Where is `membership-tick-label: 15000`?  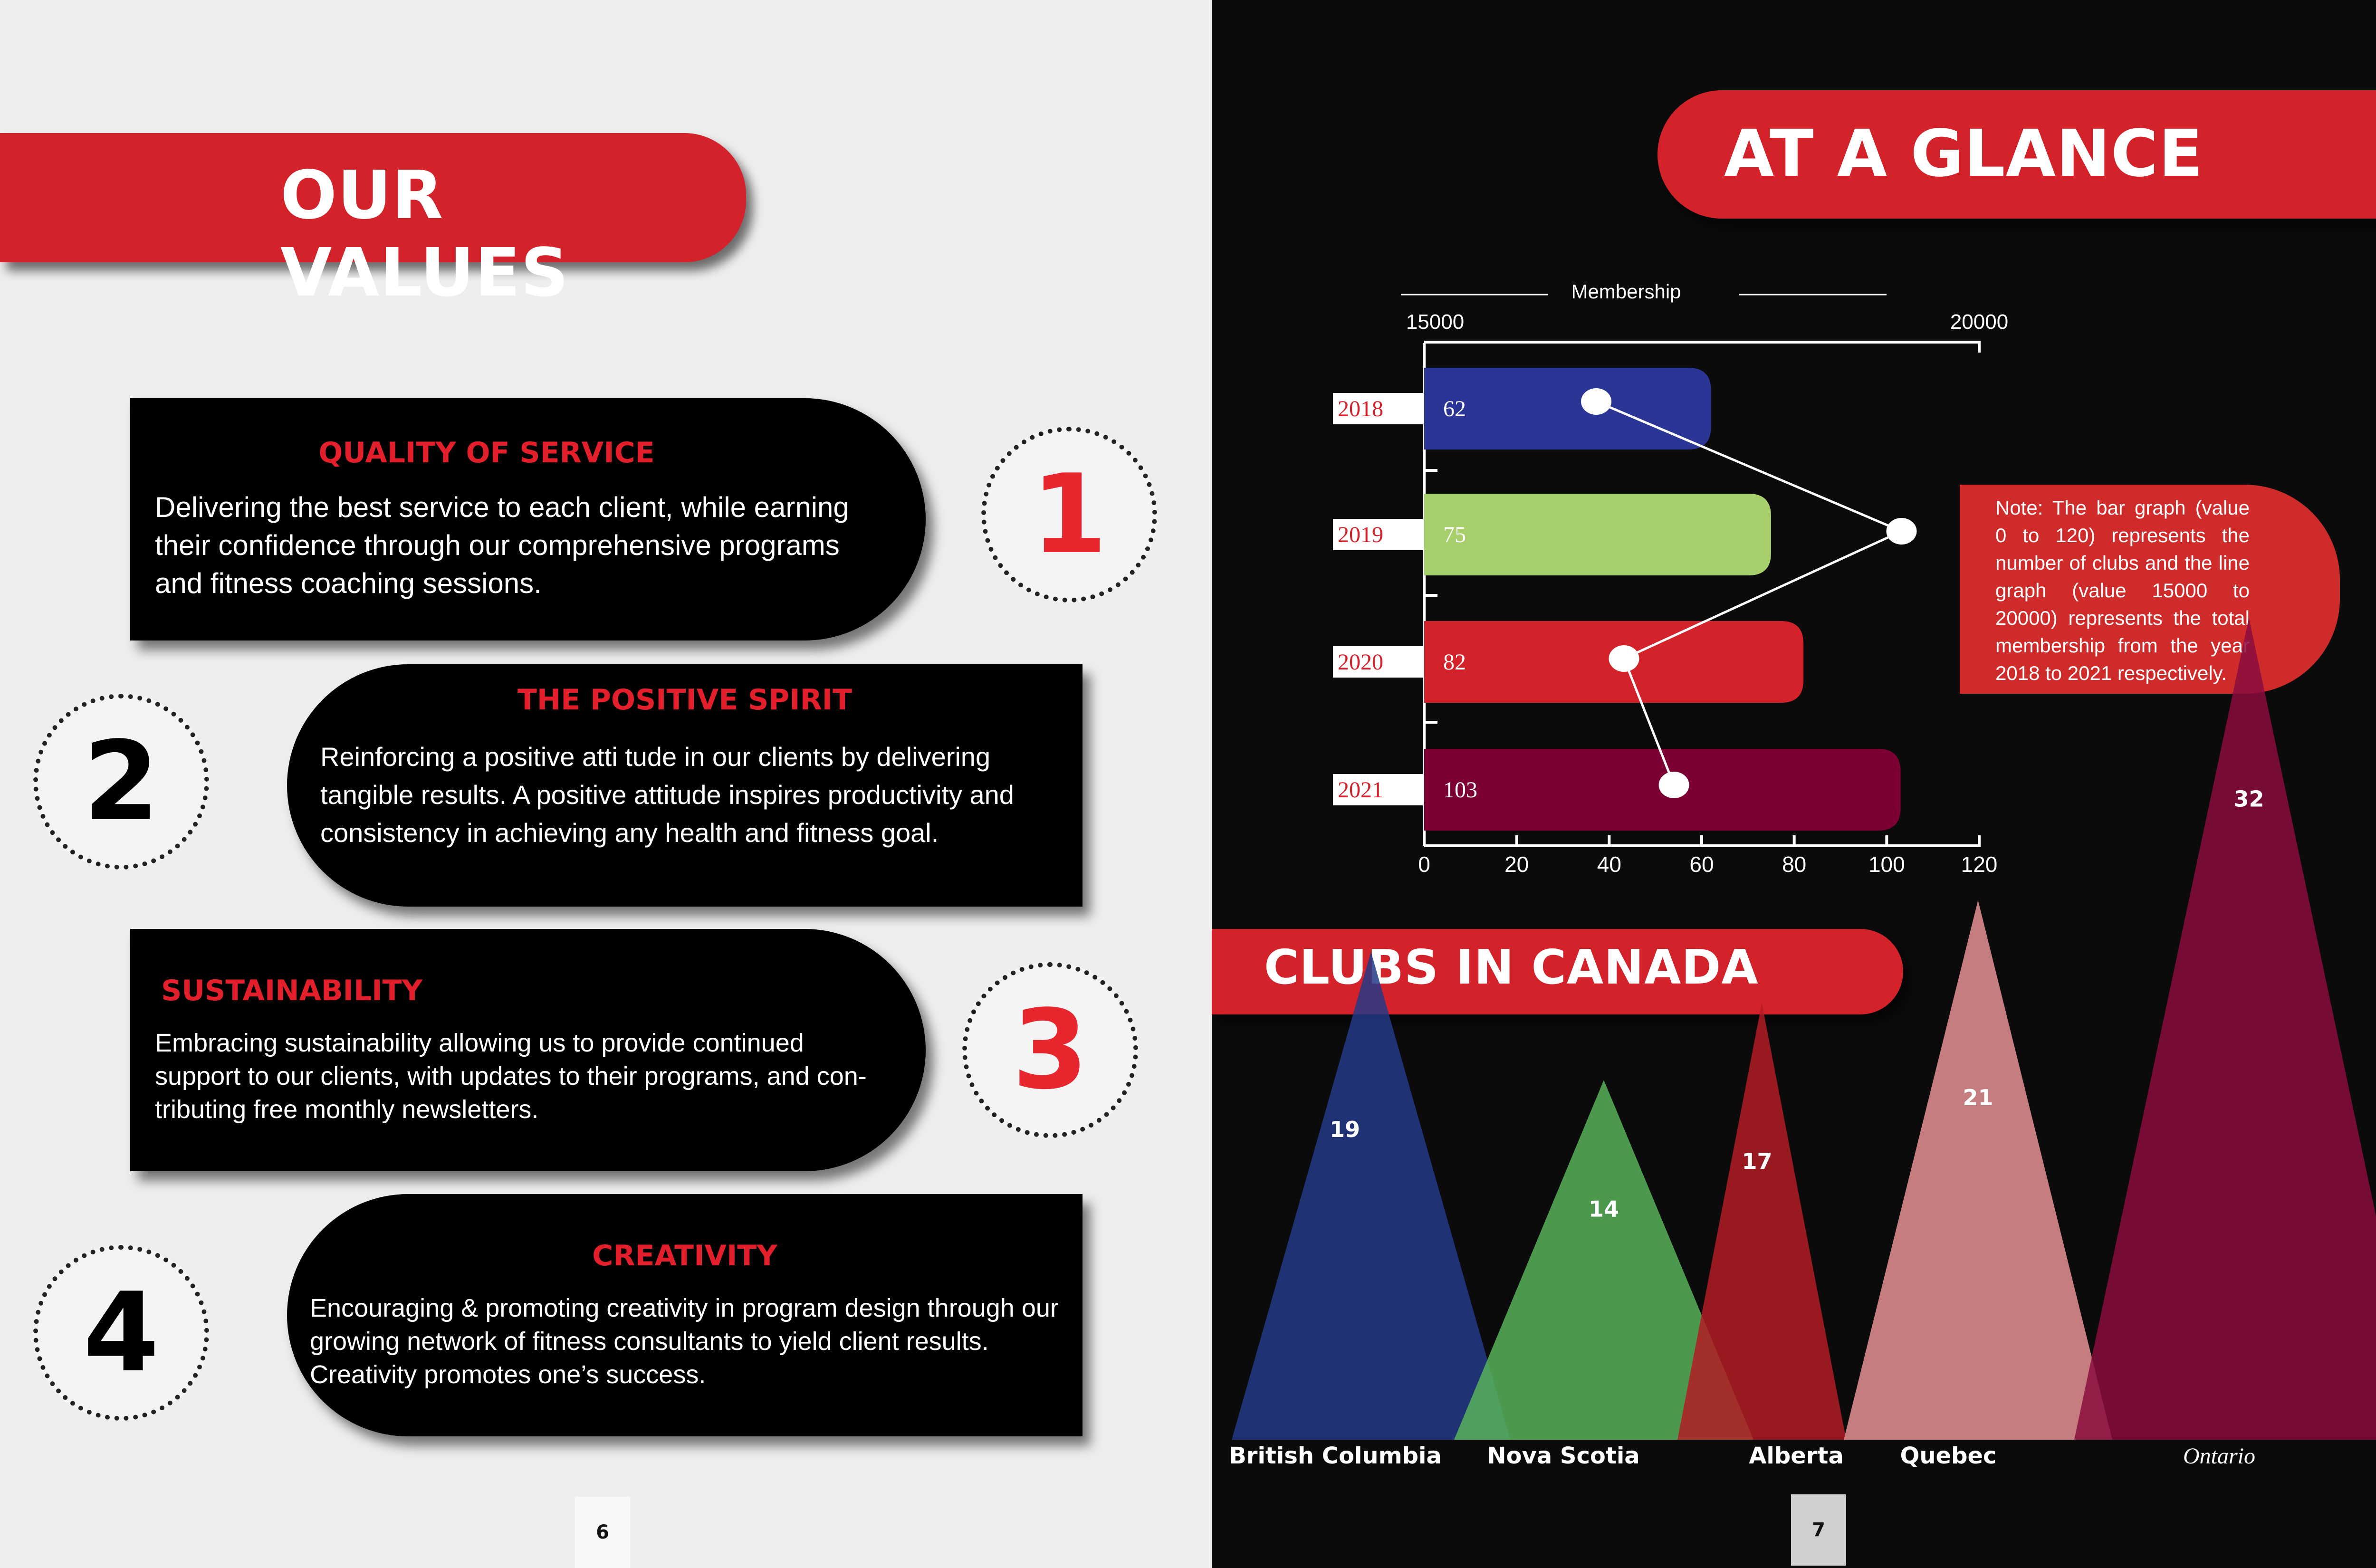
membership-tick-label: 15000 is located at coordinates (1435, 322).